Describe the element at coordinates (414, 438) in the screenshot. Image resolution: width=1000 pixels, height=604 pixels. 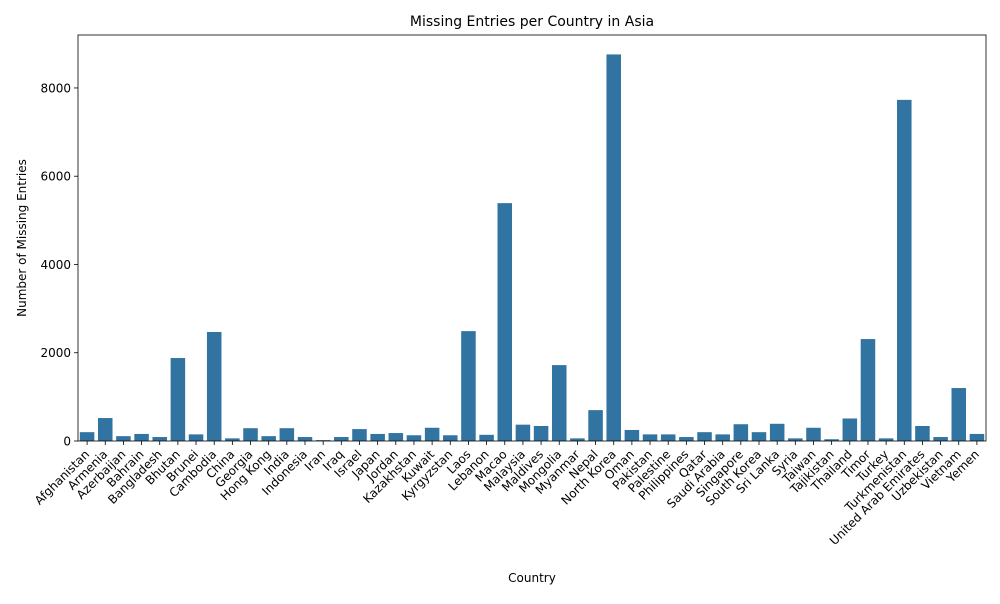
I see `bar-kazakhstan` at that location.